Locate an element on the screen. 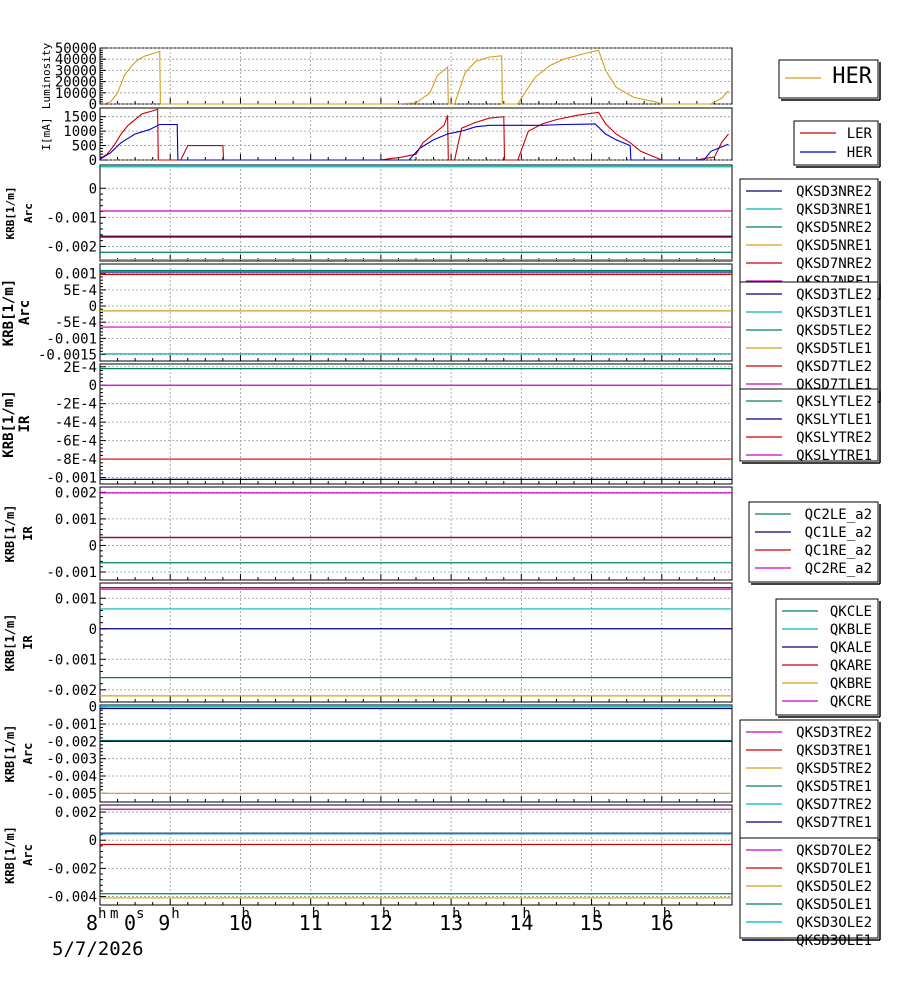  legend-entry: QKSD5OLE2 is located at coordinates (834, 887).